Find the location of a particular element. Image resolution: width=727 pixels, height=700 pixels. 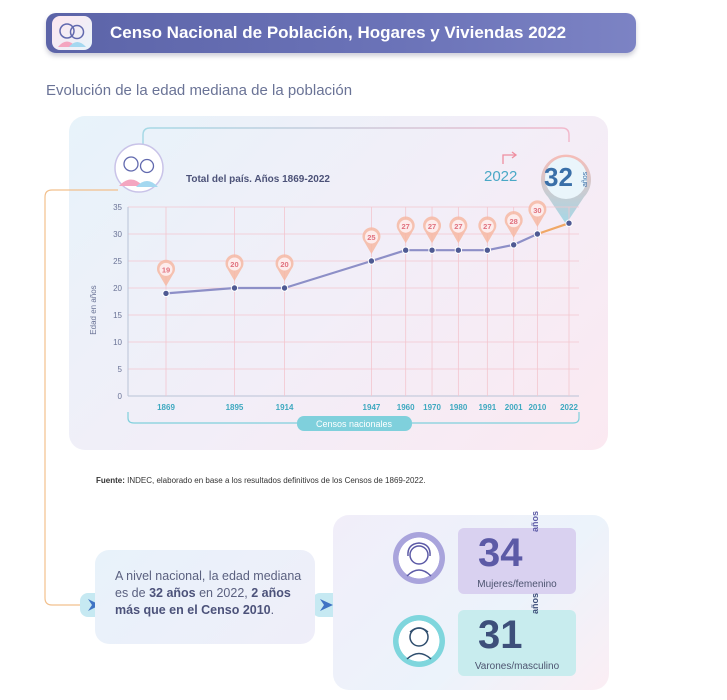

arrow-up-right-icon is located at coordinates (508, 159).